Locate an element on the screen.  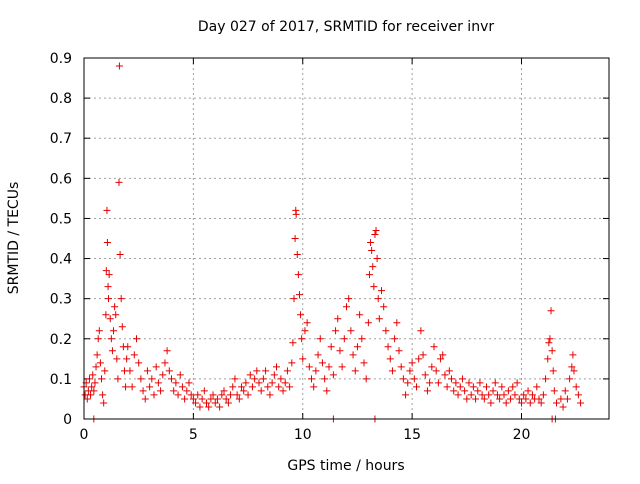
x-tick-label: 15 is located at coordinates (412, 435).